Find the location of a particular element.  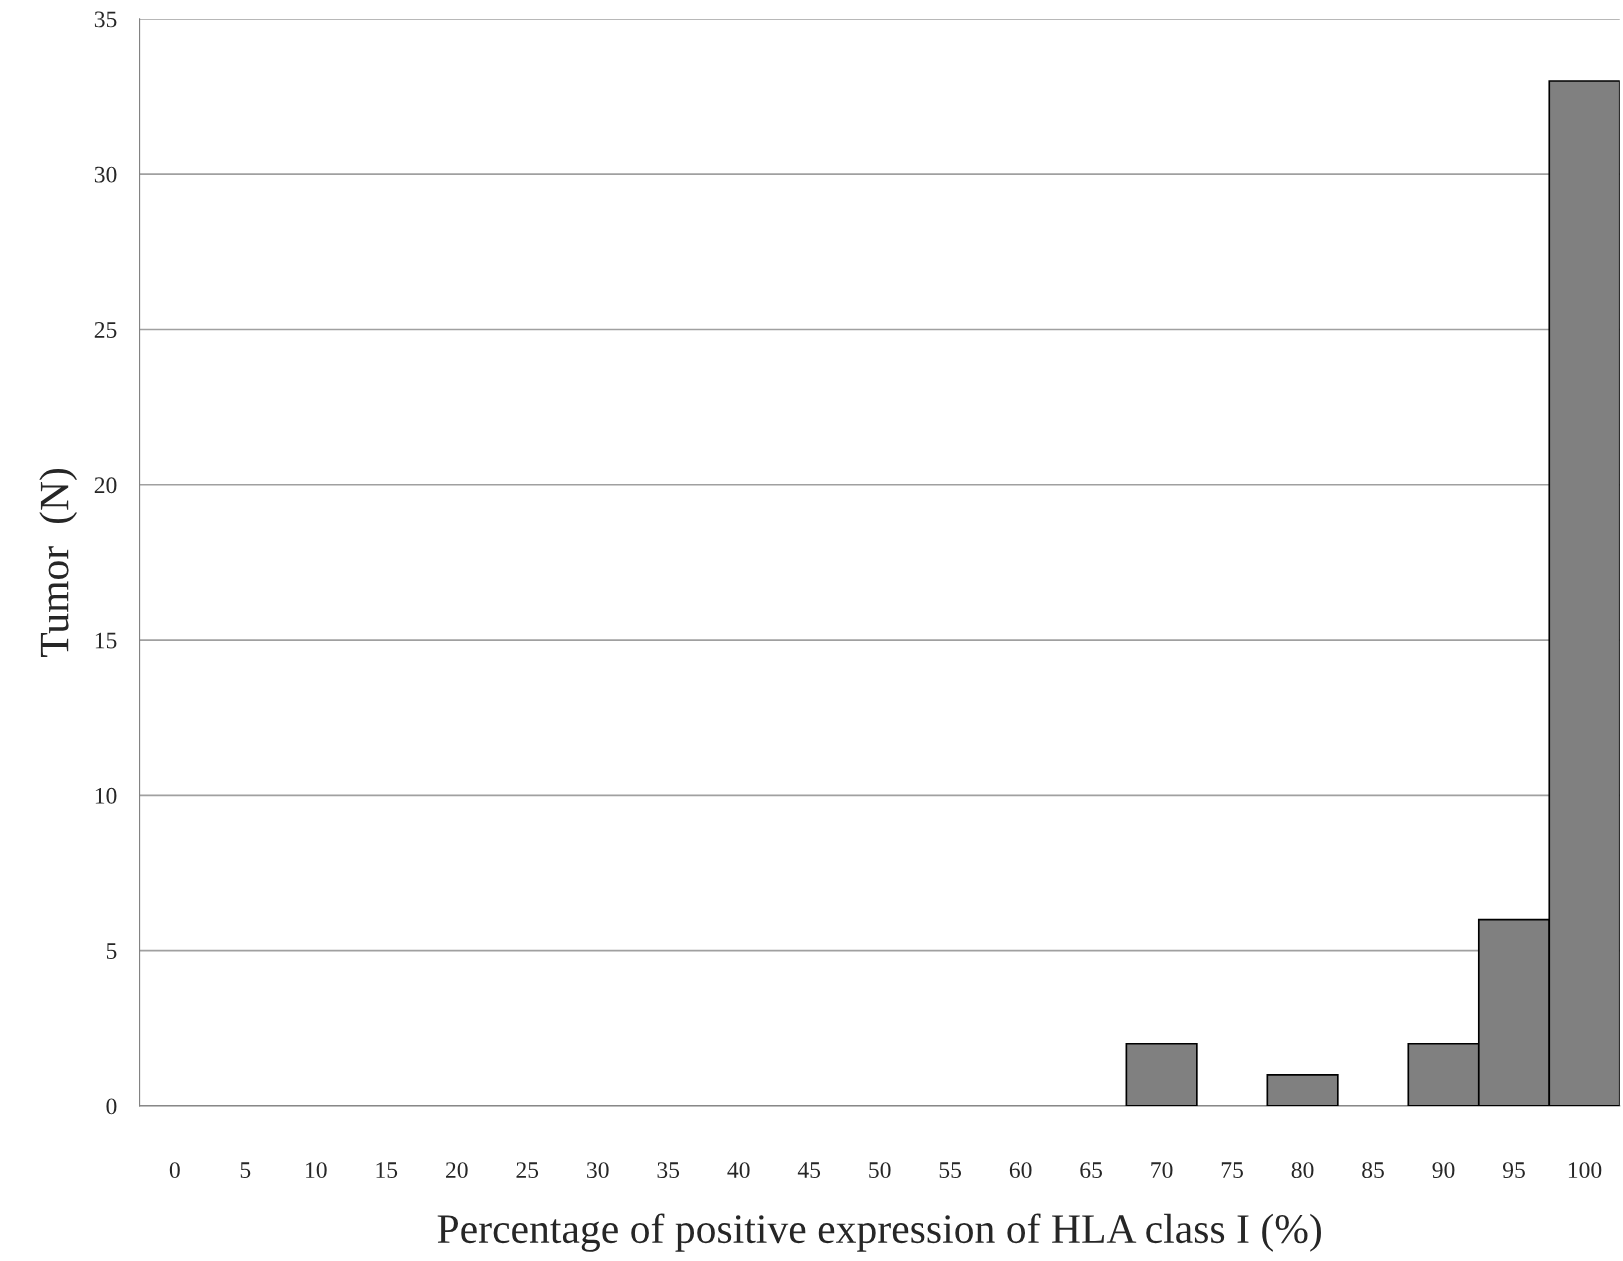

x-tick-label: 100 is located at coordinates (1585, 1170).